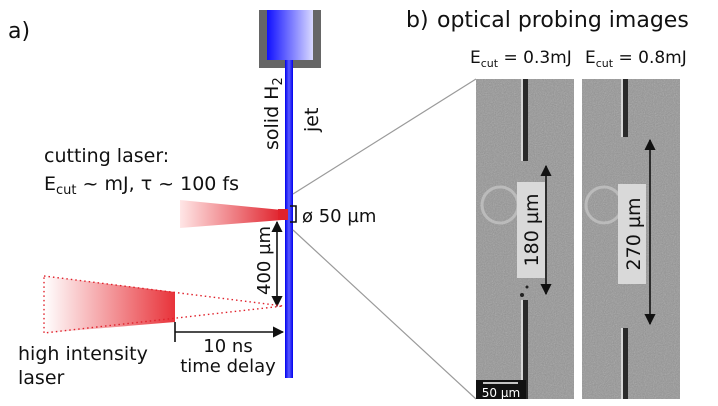 The height and width of the screenshot is (406, 718). I want to click on delay-value: 10 ns, so click(227, 346).